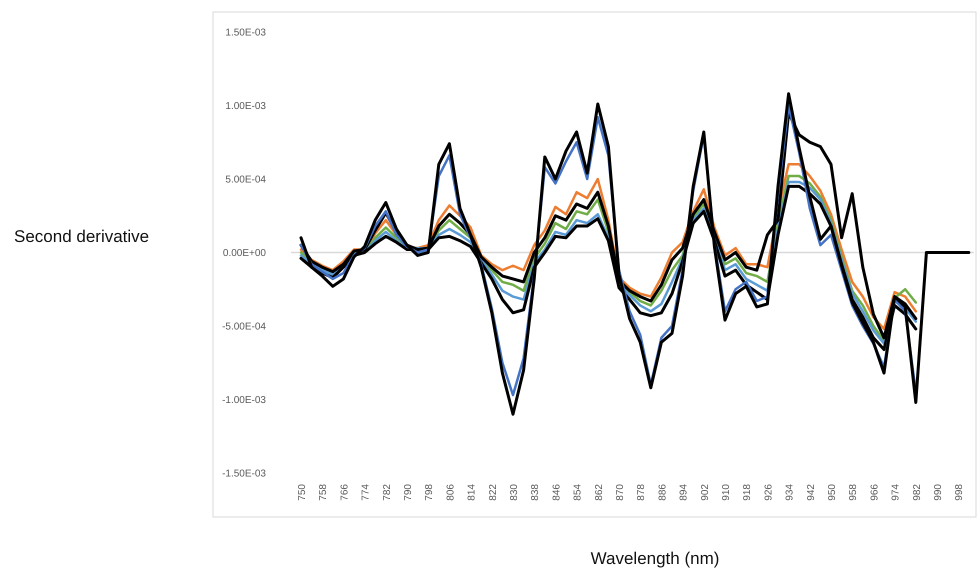 The width and height of the screenshot is (977, 571). What do you see at coordinates (324, 492) in the screenshot?
I see `x-tick-label: 758` at bounding box center [324, 492].